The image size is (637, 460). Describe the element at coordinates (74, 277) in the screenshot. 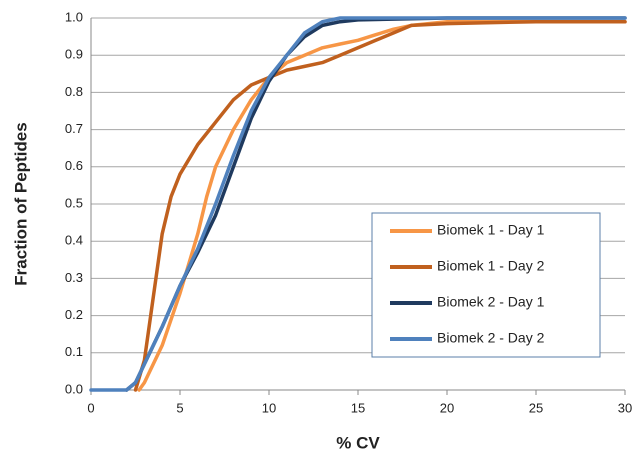

I see `y-tick-label: 0.3` at that location.